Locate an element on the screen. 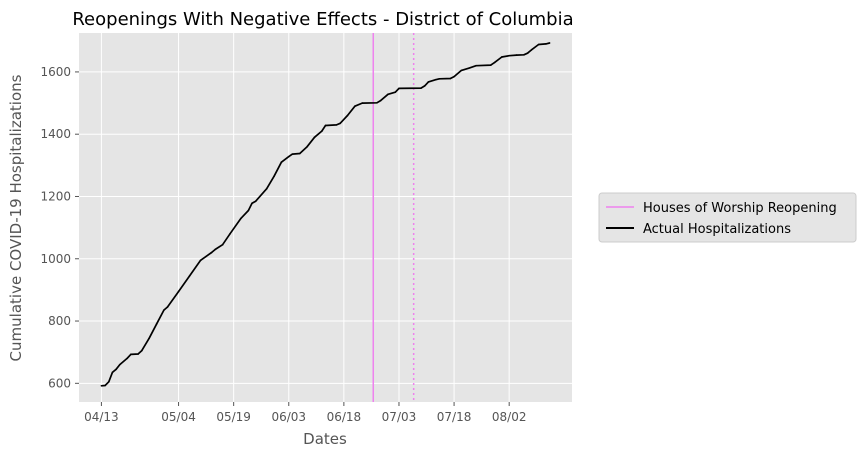  legend-box is located at coordinates (727, 217).